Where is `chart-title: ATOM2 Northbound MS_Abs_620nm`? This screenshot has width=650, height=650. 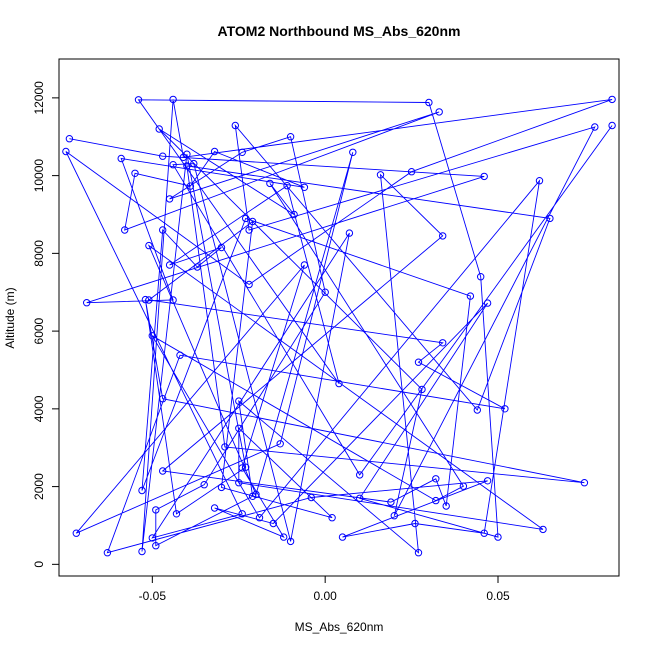
chart-title: ATOM2 Northbound MS_Abs_620nm is located at coordinates (339, 31).